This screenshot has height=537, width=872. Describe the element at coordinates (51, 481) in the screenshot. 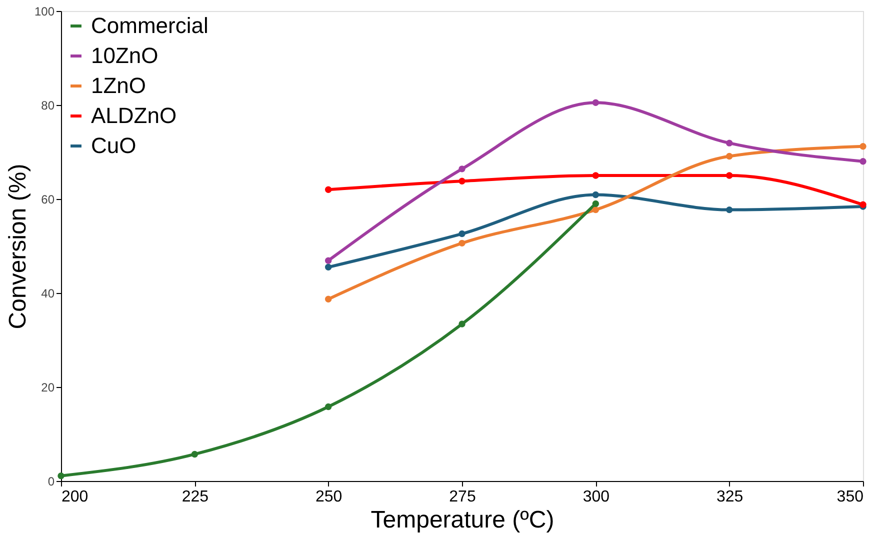

I see `y-tick-label: 0` at that location.